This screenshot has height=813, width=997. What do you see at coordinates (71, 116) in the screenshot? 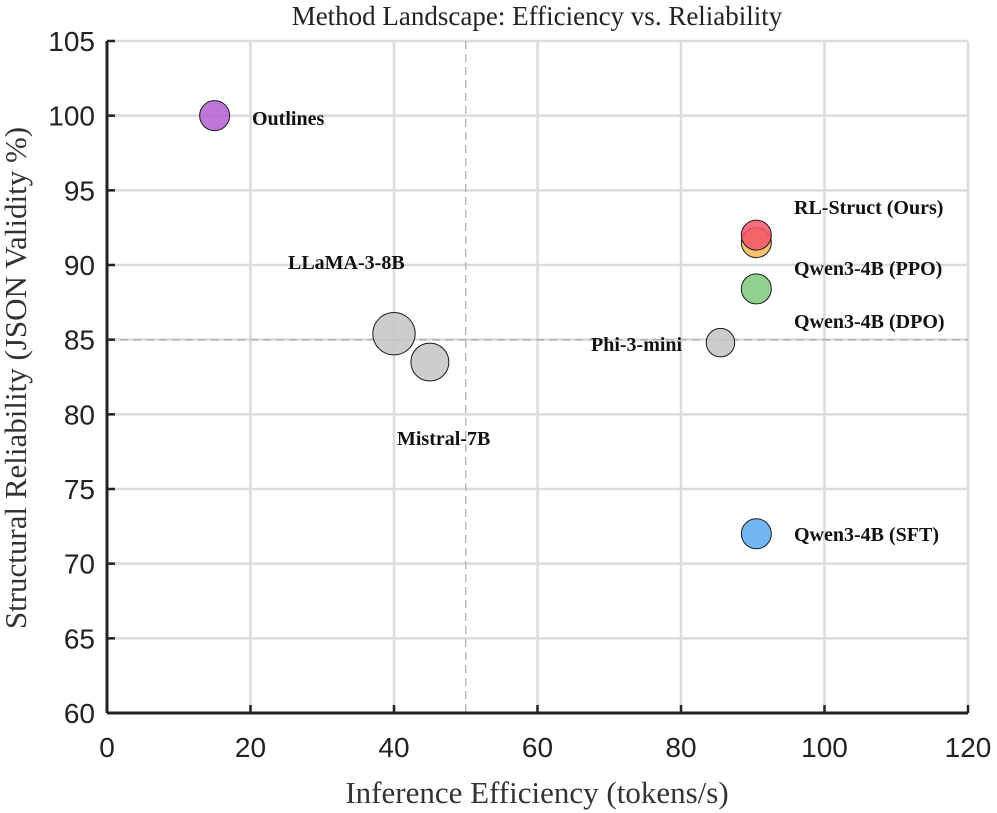
I see `y-tick-label: 100` at bounding box center [71, 116].